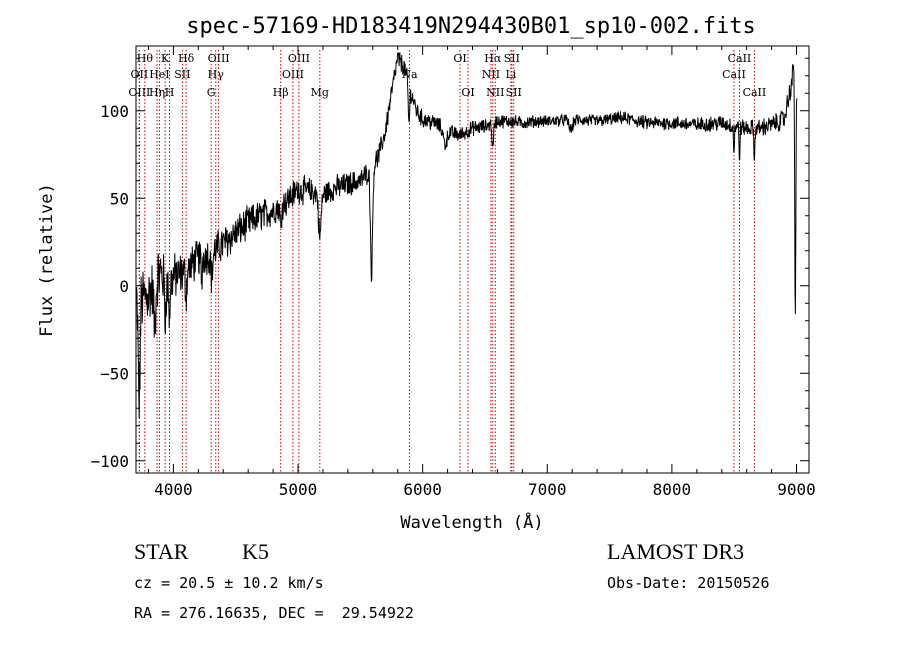  Describe the element at coordinates (471, 522) in the screenshot. I see `x-axis-label: Wavelength (Å)` at that location.